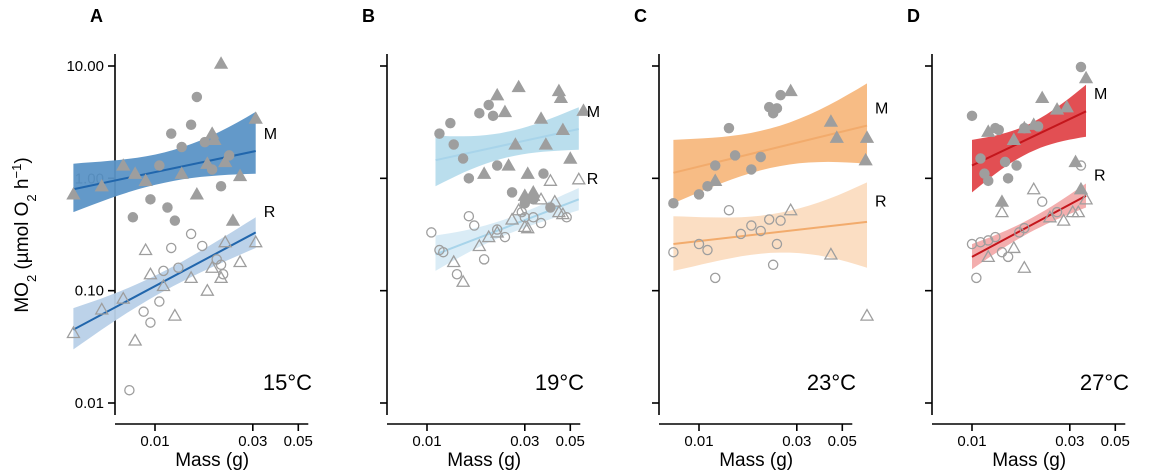 Image resolution: width=1169 pixels, height=476 pixels. Describe the element at coordinates (1104, 382) in the screenshot. I see `temperature-label: 27°C` at that location.